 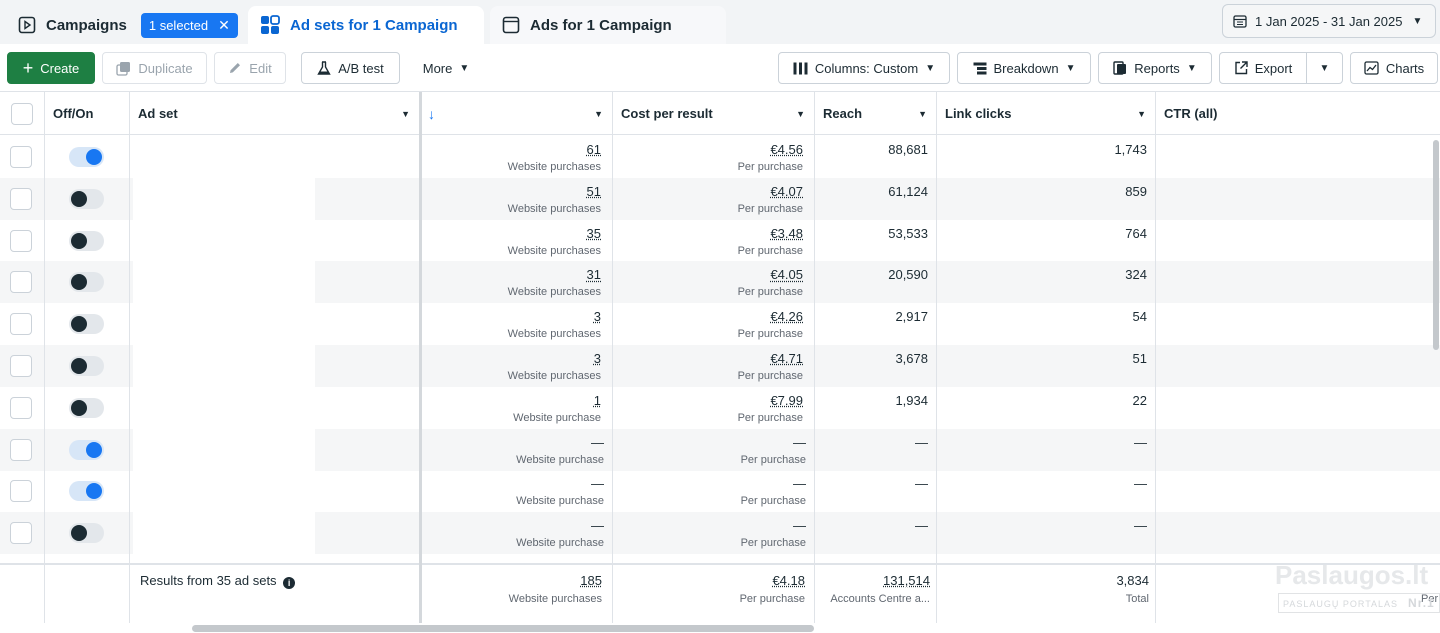 I want to click on plus-icon: +, so click(x=28, y=68).